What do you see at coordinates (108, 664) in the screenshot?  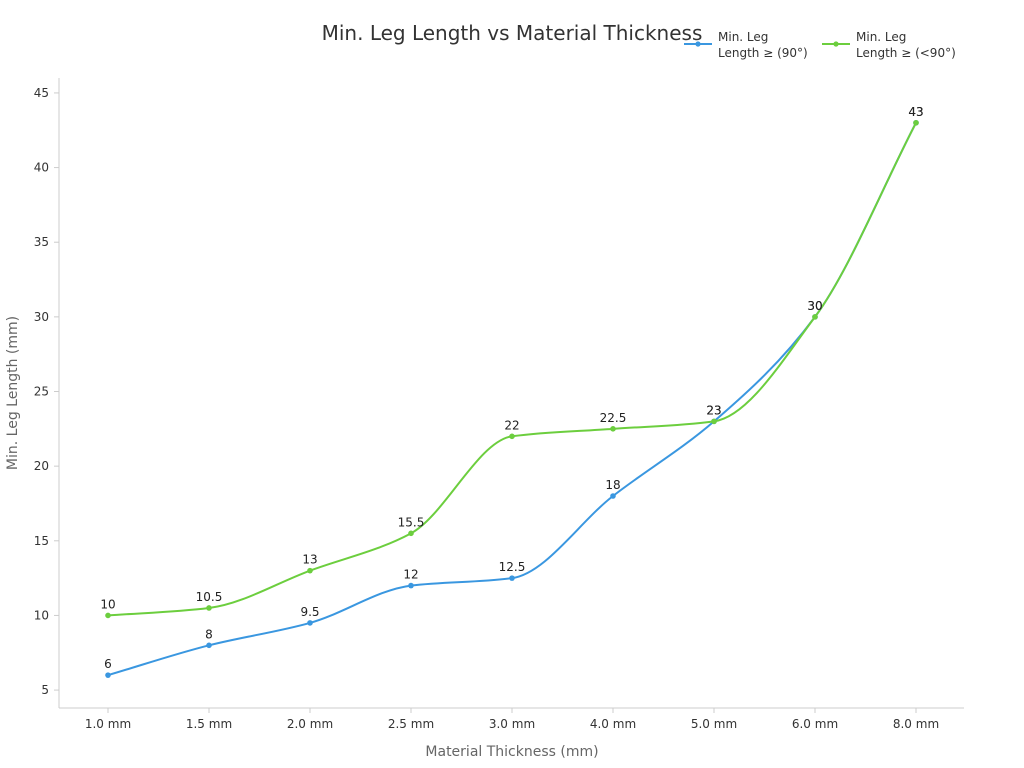 I see `data-label: 6` at bounding box center [108, 664].